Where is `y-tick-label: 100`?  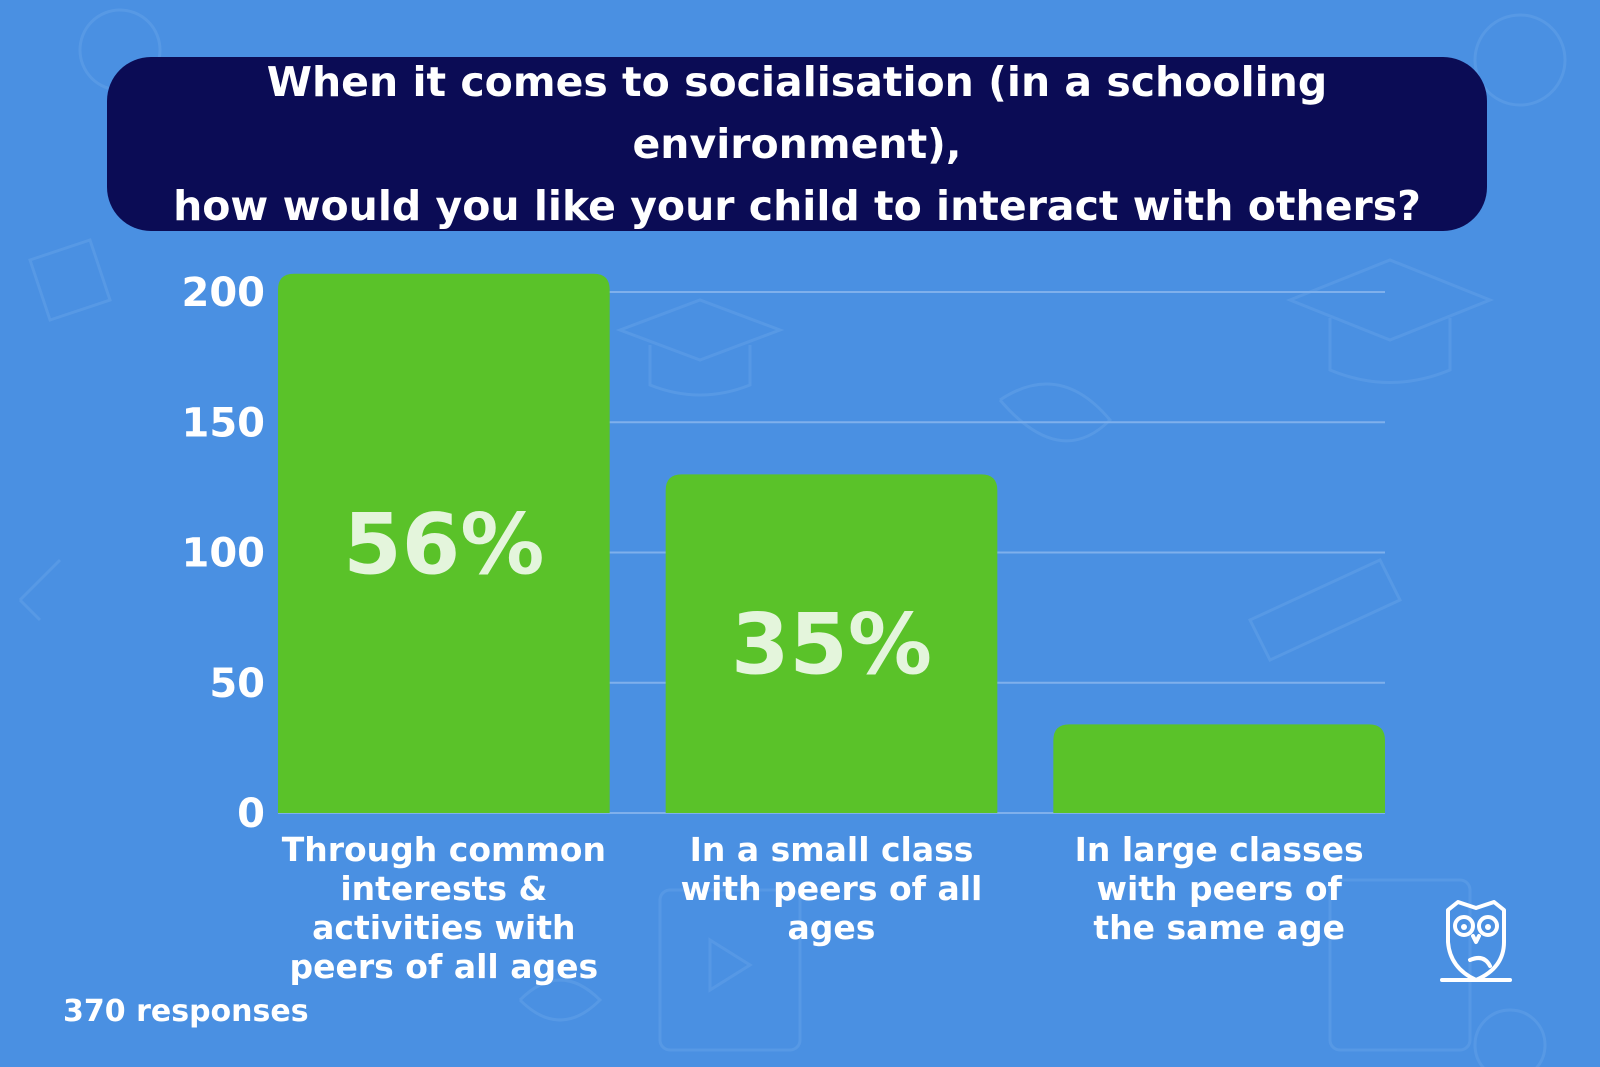 y-tick-label: 100 is located at coordinates (224, 554).